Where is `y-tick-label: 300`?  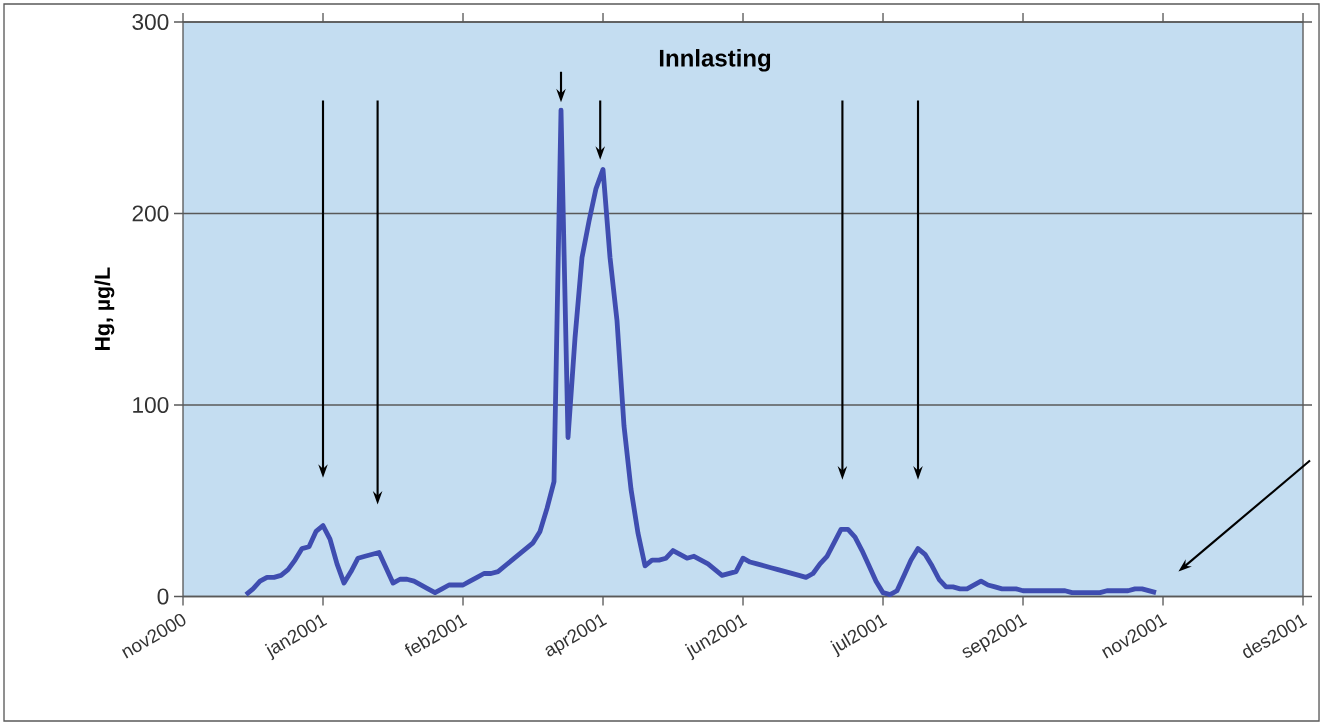
y-tick-label: 300 is located at coordinates (150, 22).